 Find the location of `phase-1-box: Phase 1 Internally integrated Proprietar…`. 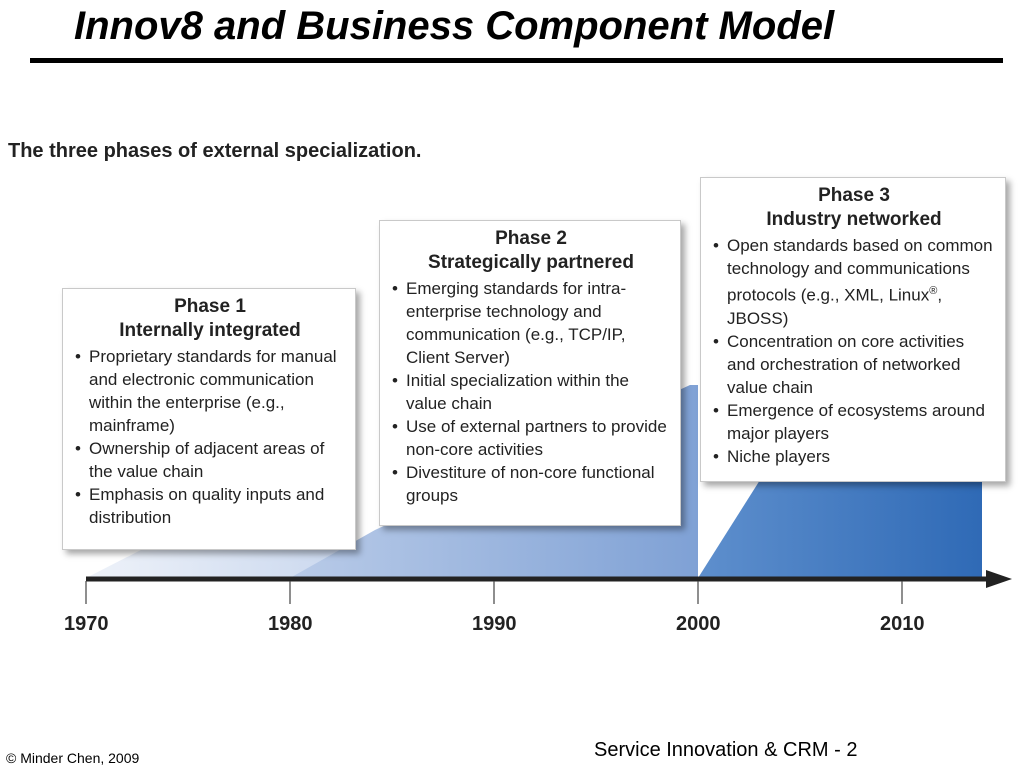

phase-1-box: Phase 1 Internally integrated Proprietar… is located at coordinates (209, 419).